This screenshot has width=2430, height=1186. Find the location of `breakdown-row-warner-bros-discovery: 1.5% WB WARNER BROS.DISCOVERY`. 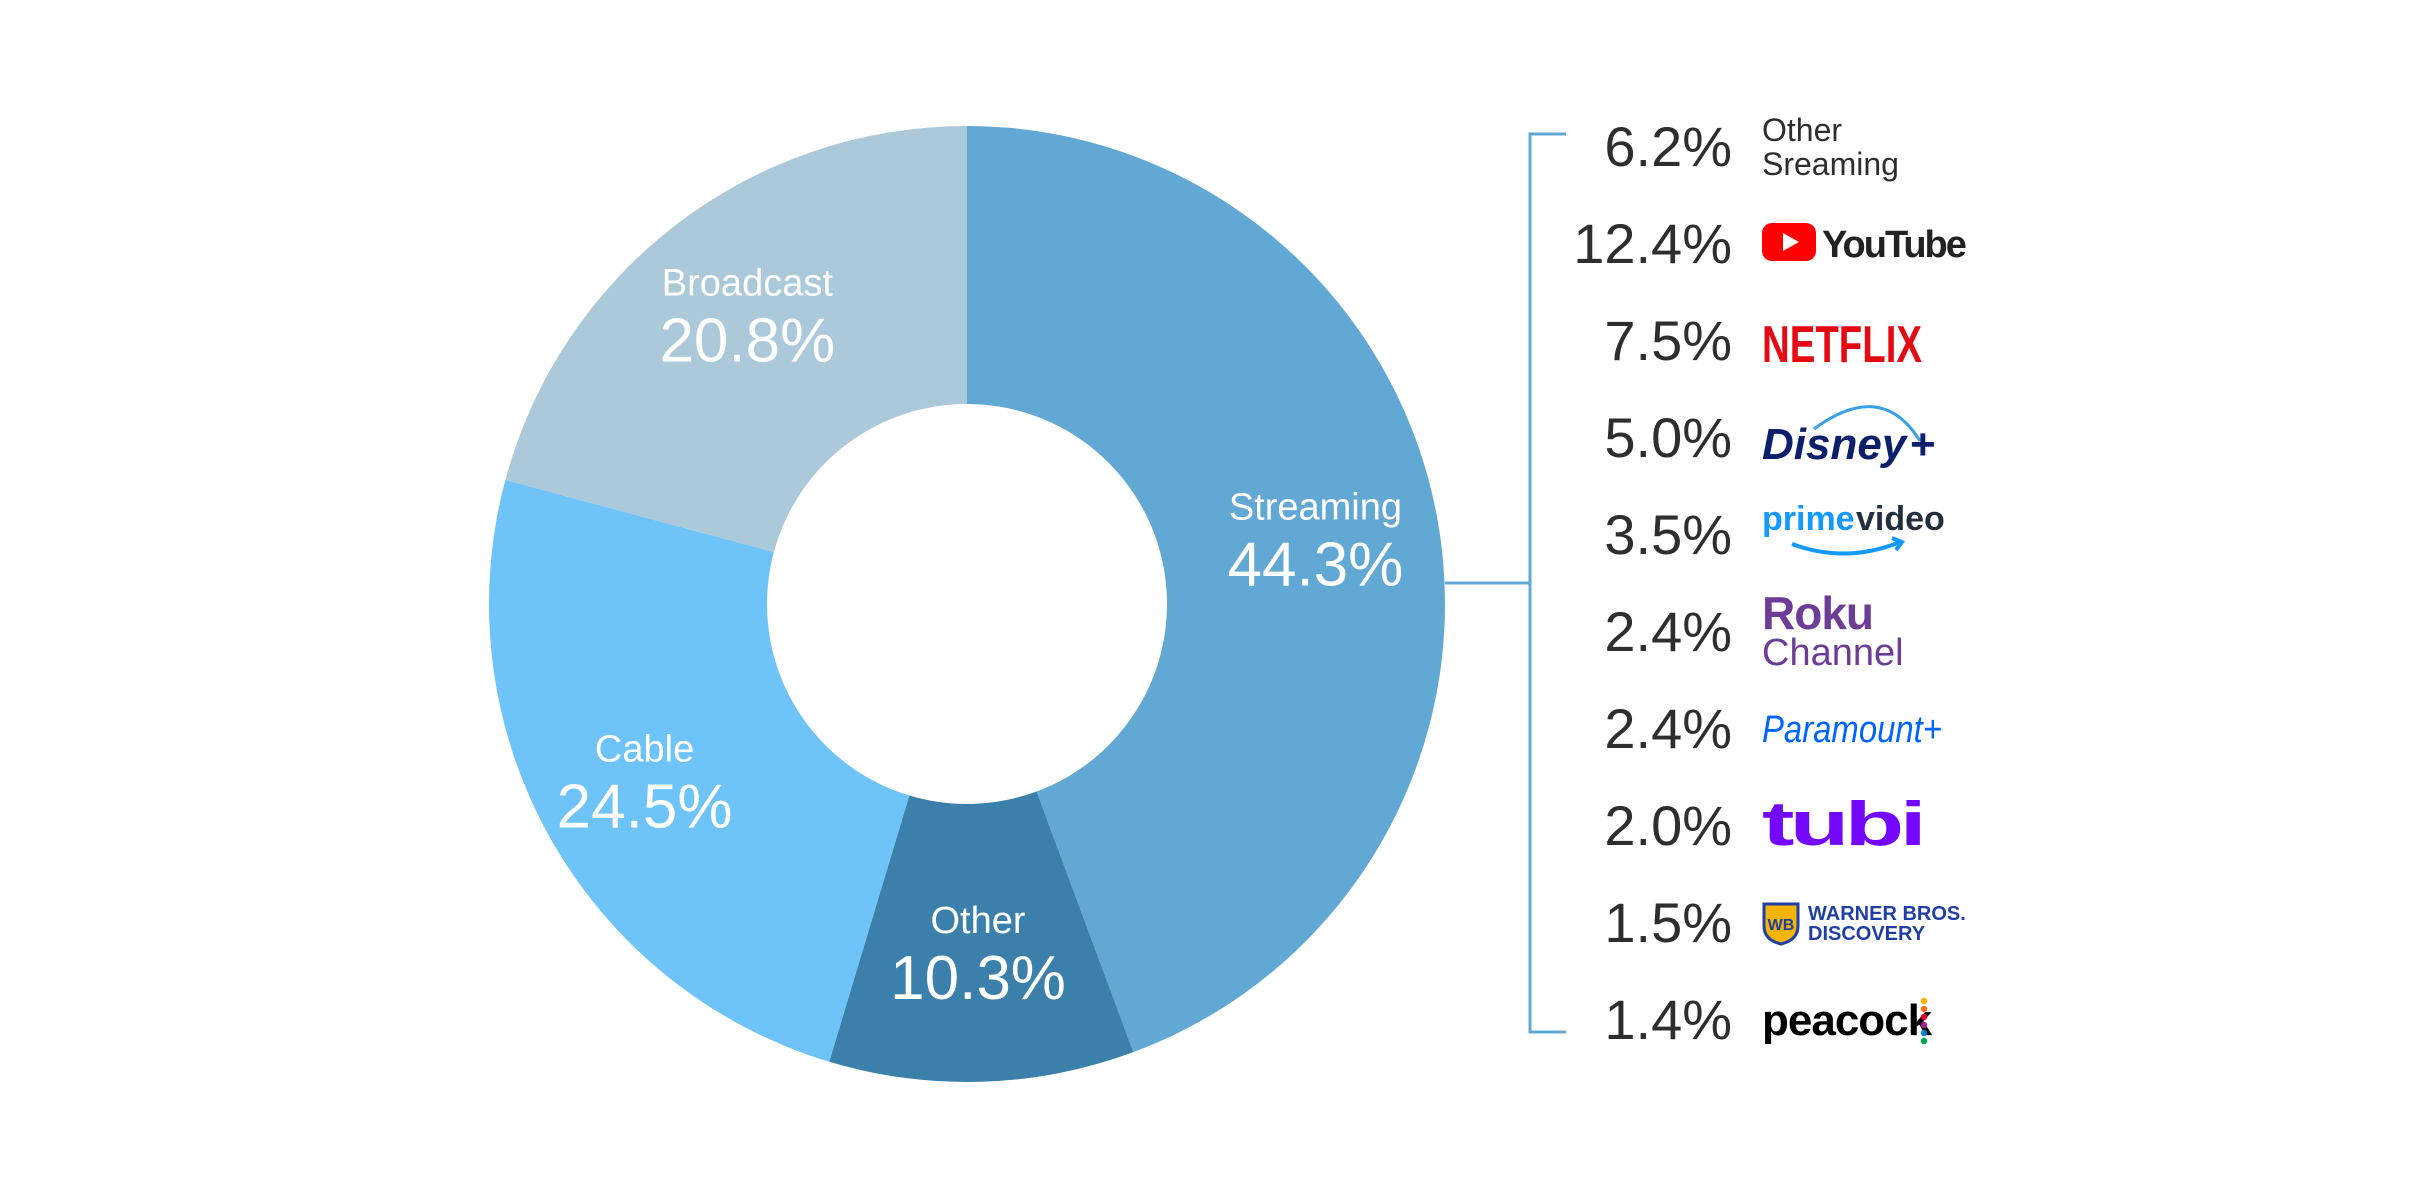

breakdown-row-warner-bros-discovery: 1.5% WB WARNER BROS.DISCOVERY is located at coordinates (1784, 922).